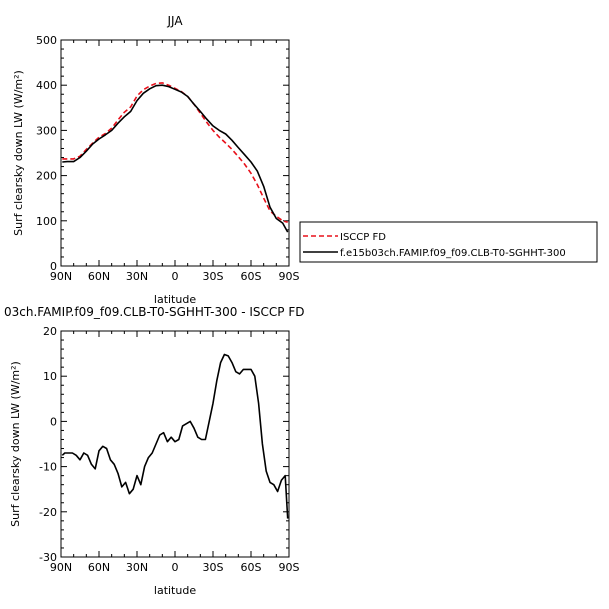  I want to click on bottom-x-tick-label: 90N, so click(61, 567).